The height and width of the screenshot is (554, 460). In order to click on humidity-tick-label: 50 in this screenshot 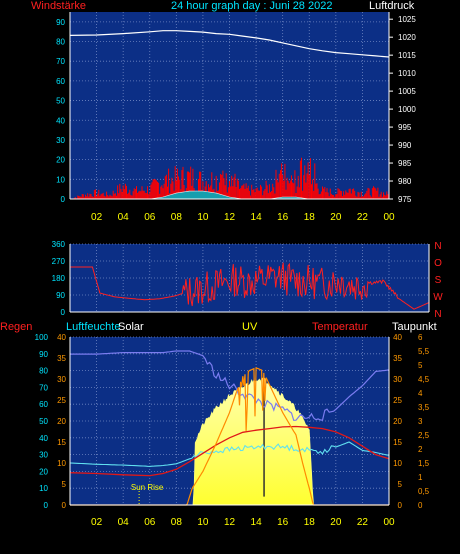, I will do `click(43, 421)`.